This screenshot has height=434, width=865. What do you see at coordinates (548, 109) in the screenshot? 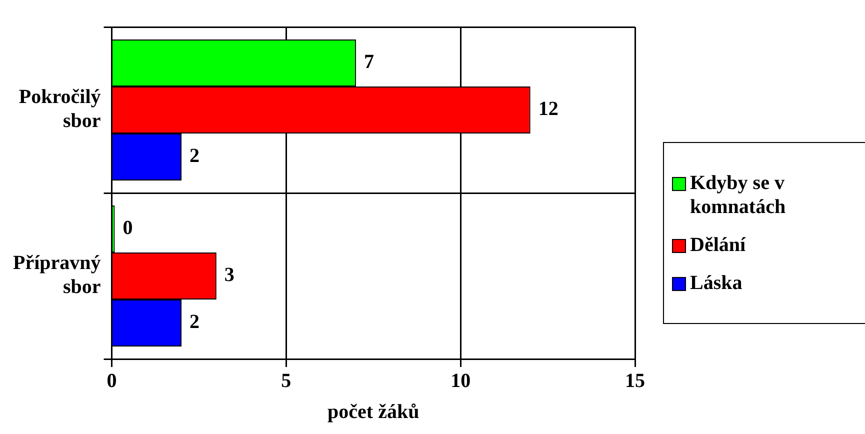
I see `data-label: 12` at bounding box center [548, 109].